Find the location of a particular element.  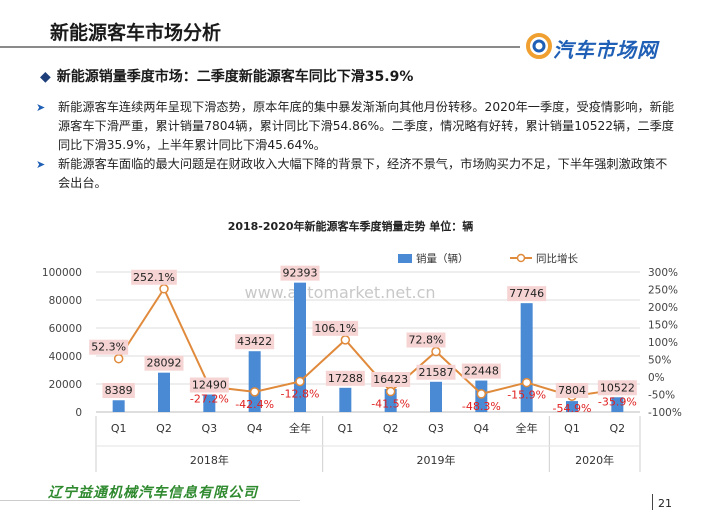

bar-value-label: 22448 is located at coordinates (481, 371).